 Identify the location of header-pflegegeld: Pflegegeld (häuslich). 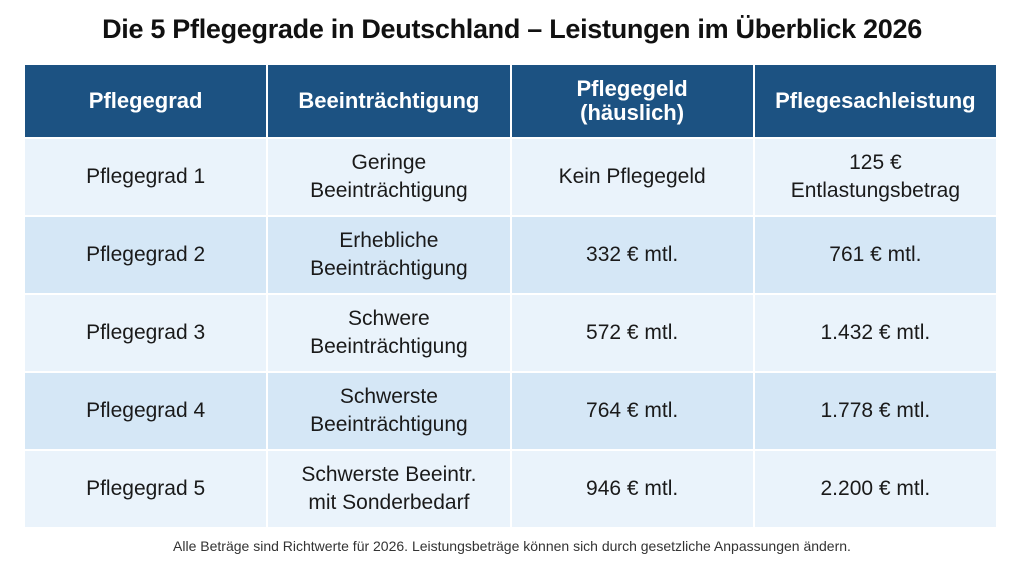
(632, 101).